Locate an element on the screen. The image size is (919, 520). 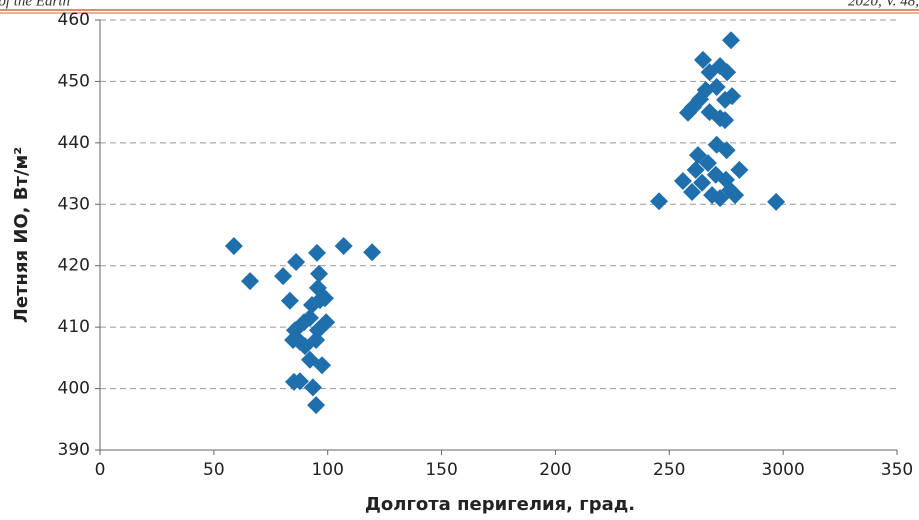
y-tick-label: 440 is located at coordinates (74, 143).